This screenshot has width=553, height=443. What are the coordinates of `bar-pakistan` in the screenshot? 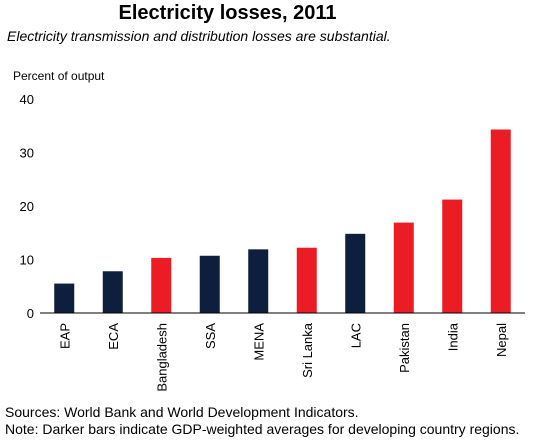 It's located at (403, 267).